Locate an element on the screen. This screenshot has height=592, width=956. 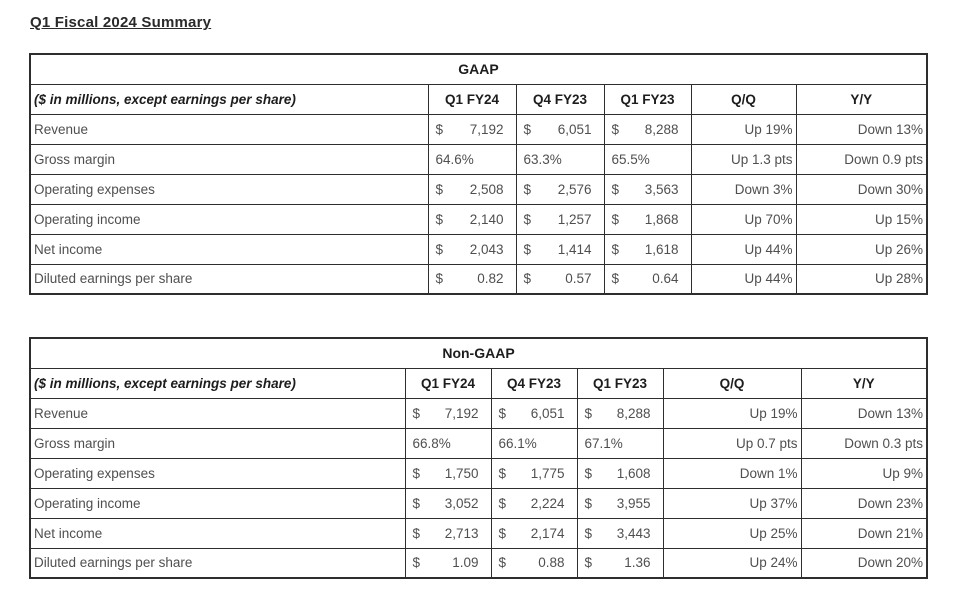
amount: 3,563 is located at coordinates (661, 189).